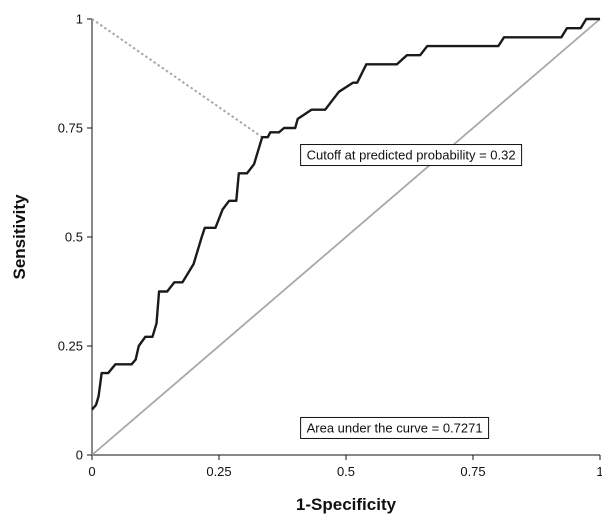 The width and height of the screenshot is (602, 518). Describe the element at coordinates (599, 471) in the screenshot. I see `x-tick-label: 1` at that location.